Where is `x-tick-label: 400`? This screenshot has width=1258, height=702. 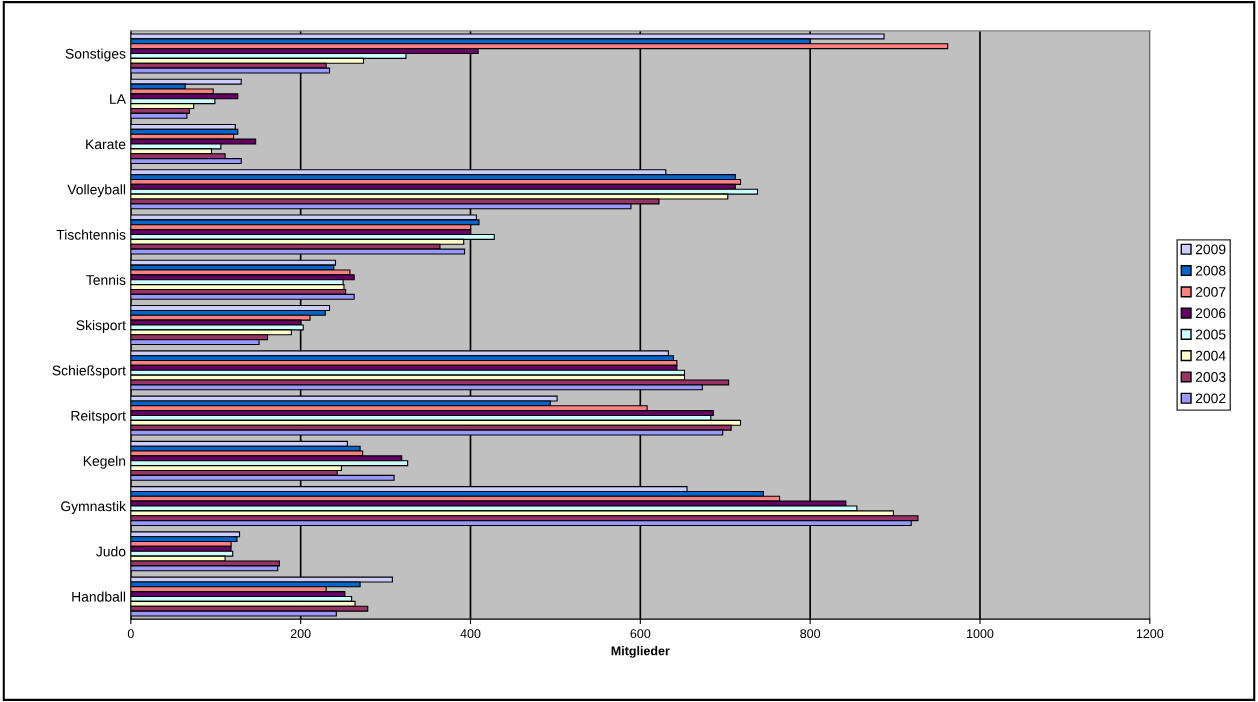
x-tick-label: 400 is located at coordinates (470, 634).